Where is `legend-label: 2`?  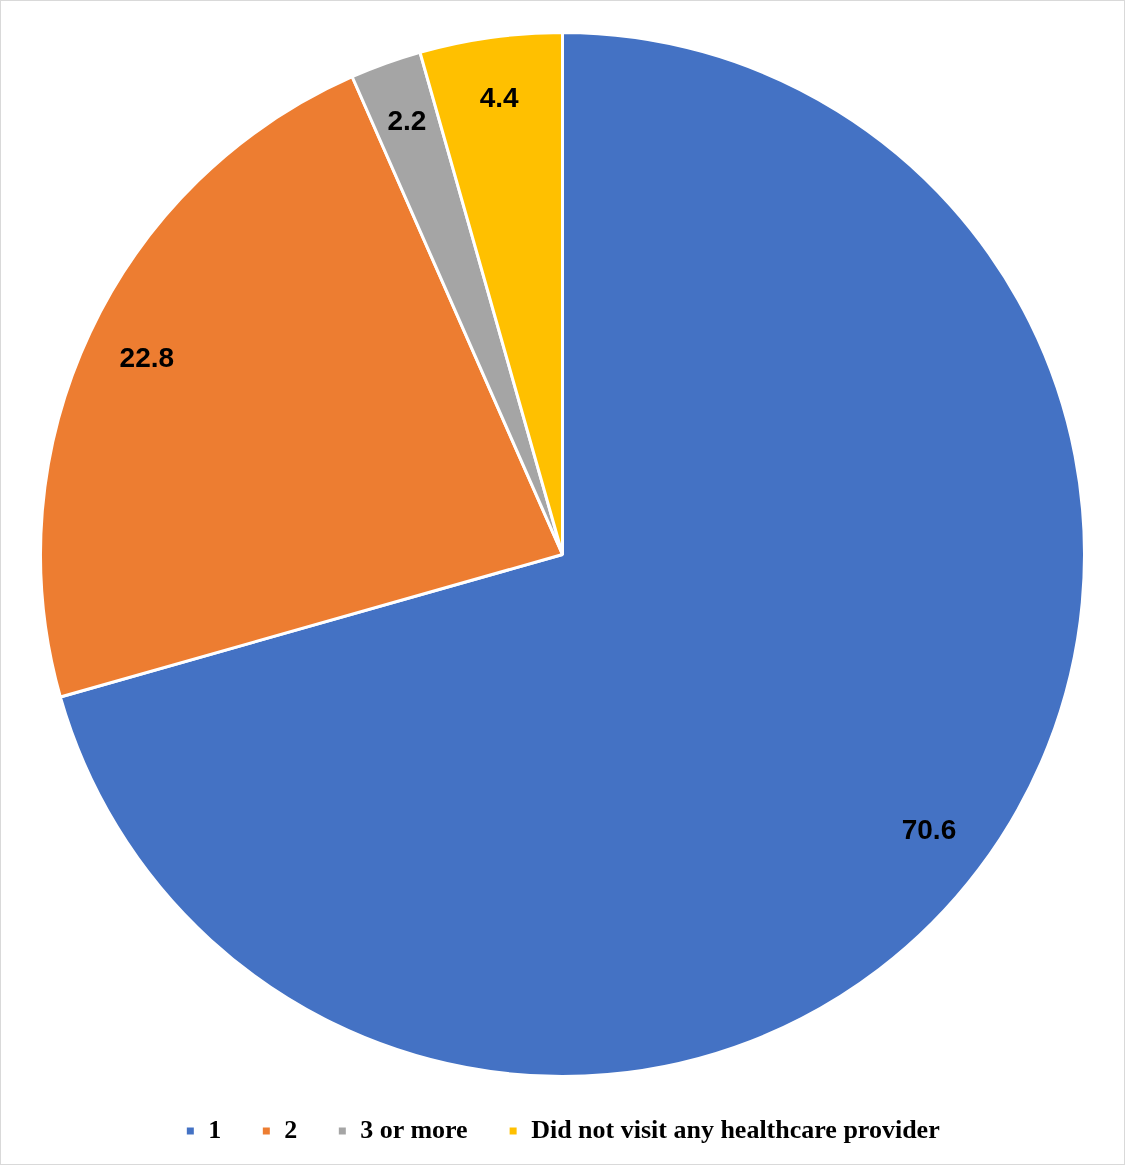 legend-label: 2 is located at coordinates (291, 1129).